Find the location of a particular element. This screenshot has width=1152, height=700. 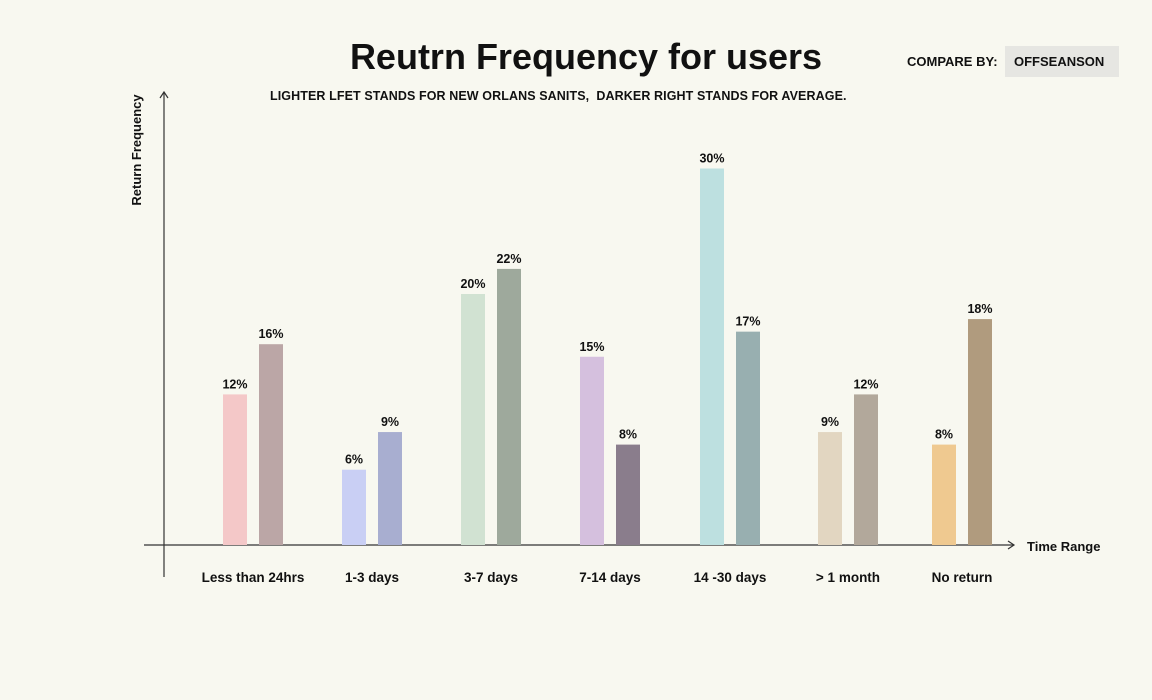

y-axis is located at coordinates (164, 333).